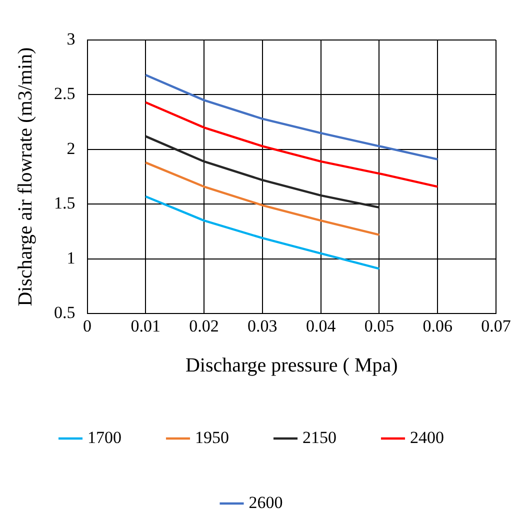 The height and width of the screenshot is (532, 518). I want to click on y-axis-title: Discharge air flowrate (m3/min), so click(25, 176).